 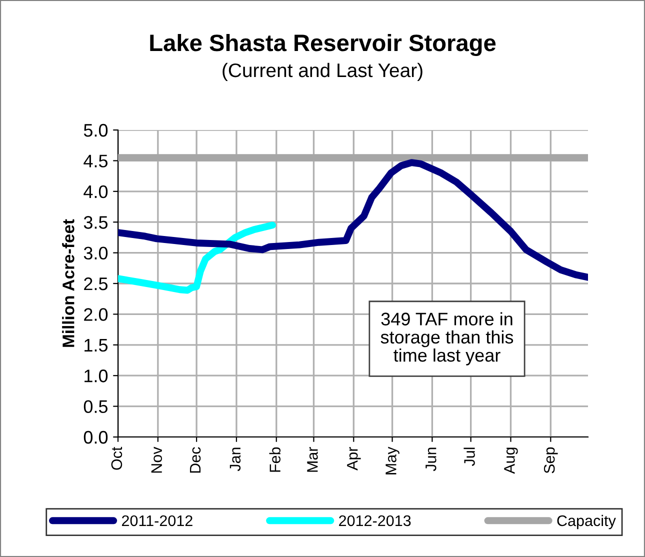 What do you see at coordinates (274, 459) in the screenshot?
I see `x-tick-label: Feb` at bounding box center [274, 459].